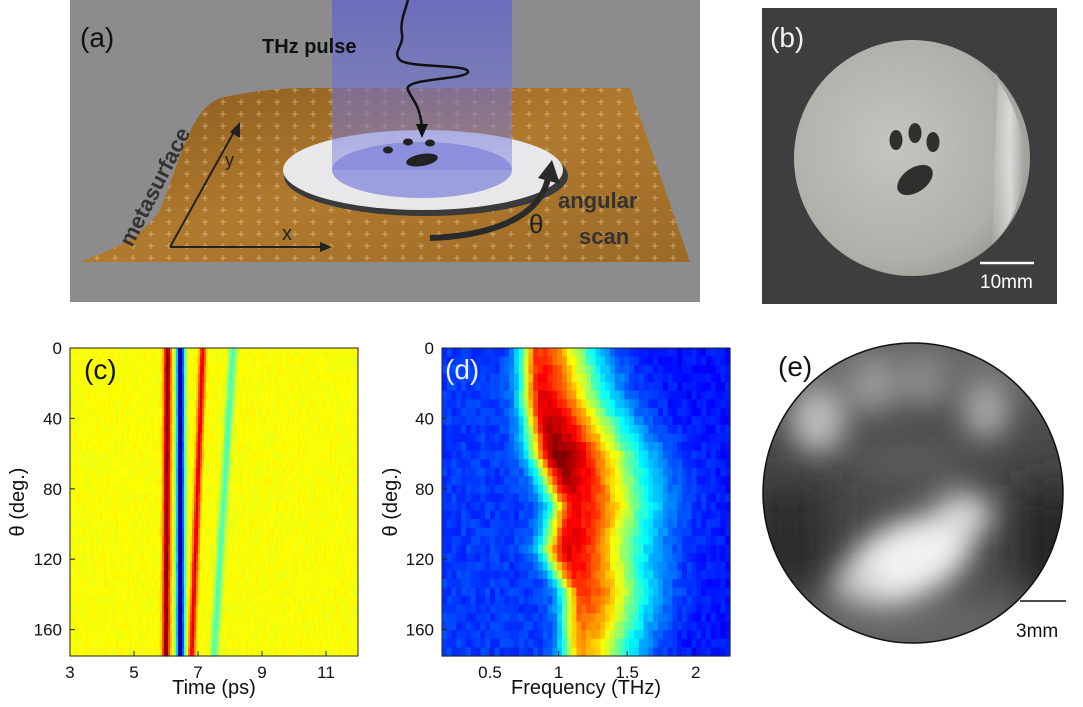 The height and width of the screenshot is (707, 1083). I want to click on beam-spot, so click(422, 170).